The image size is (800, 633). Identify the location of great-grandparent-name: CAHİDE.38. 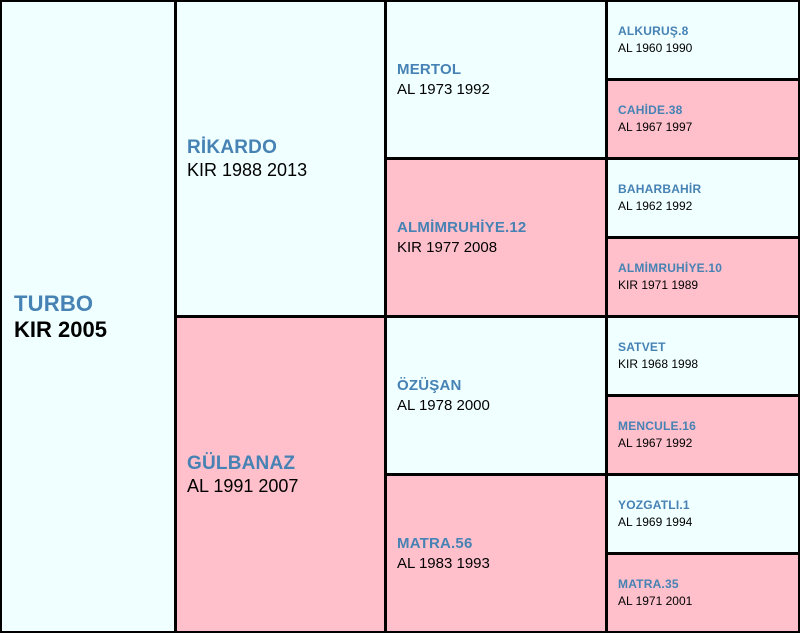
(650, 110).